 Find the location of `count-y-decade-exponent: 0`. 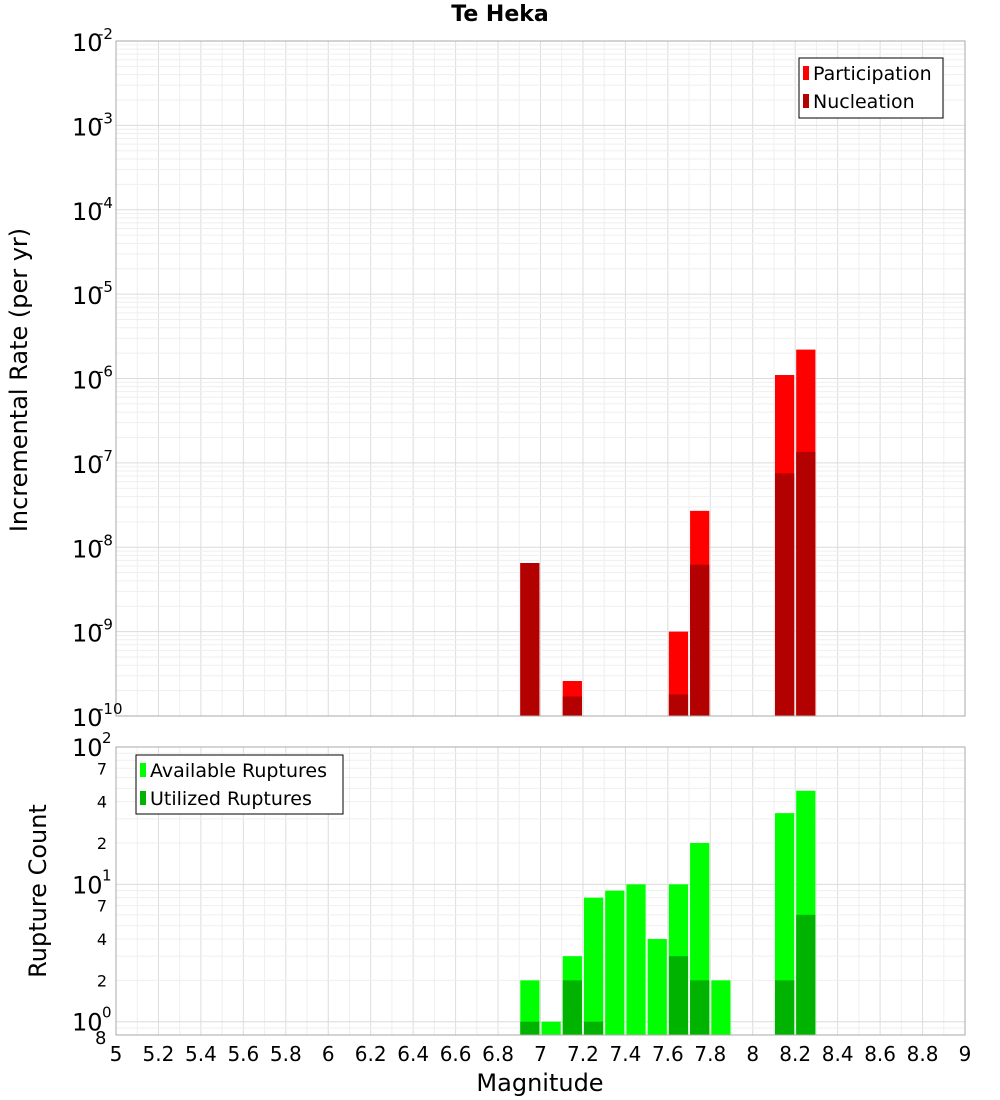

count-y-decade-exponent: 0 is located at coordinates (107, 1013).